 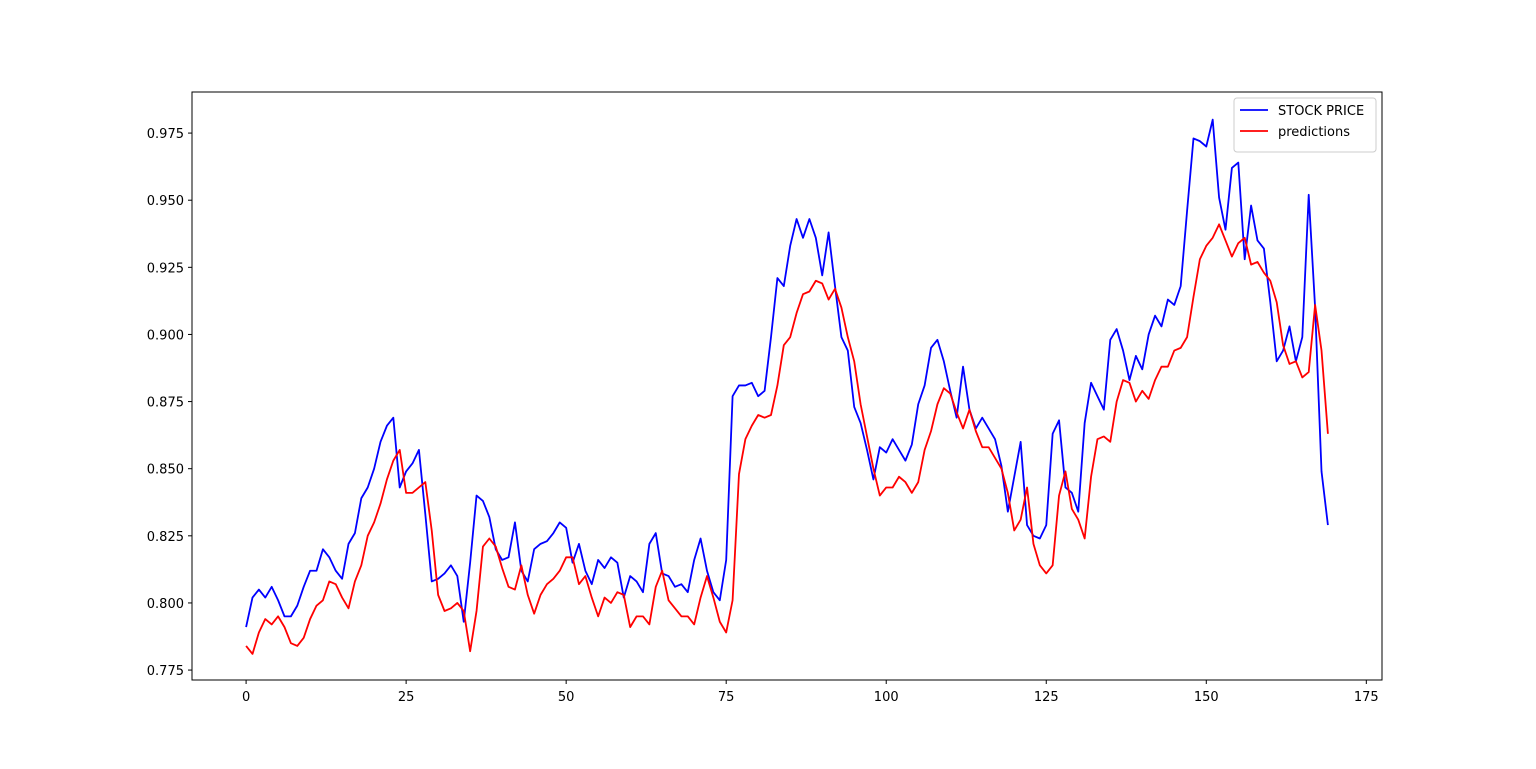 What do you see at coordinates (726, 697) in the screenshot?
I see `x-tick-label: 75` at bounding box center [726, 697].